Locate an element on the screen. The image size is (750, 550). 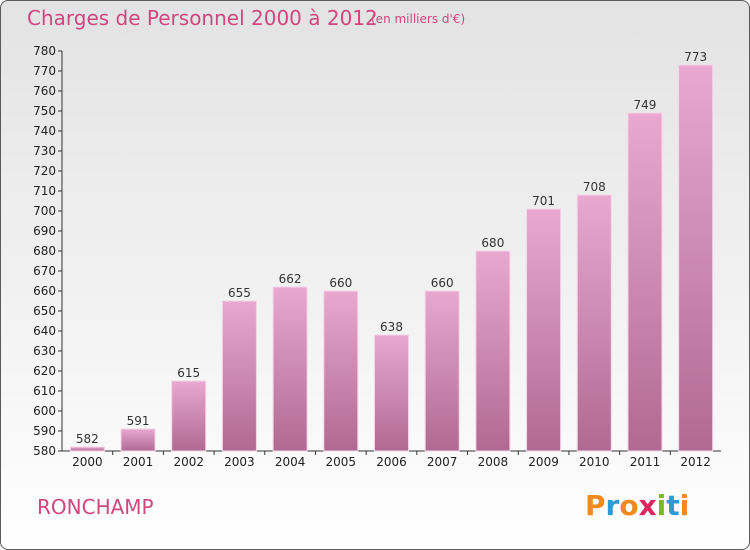
data-label-2008: 680 is located at coordinates (492, 243).